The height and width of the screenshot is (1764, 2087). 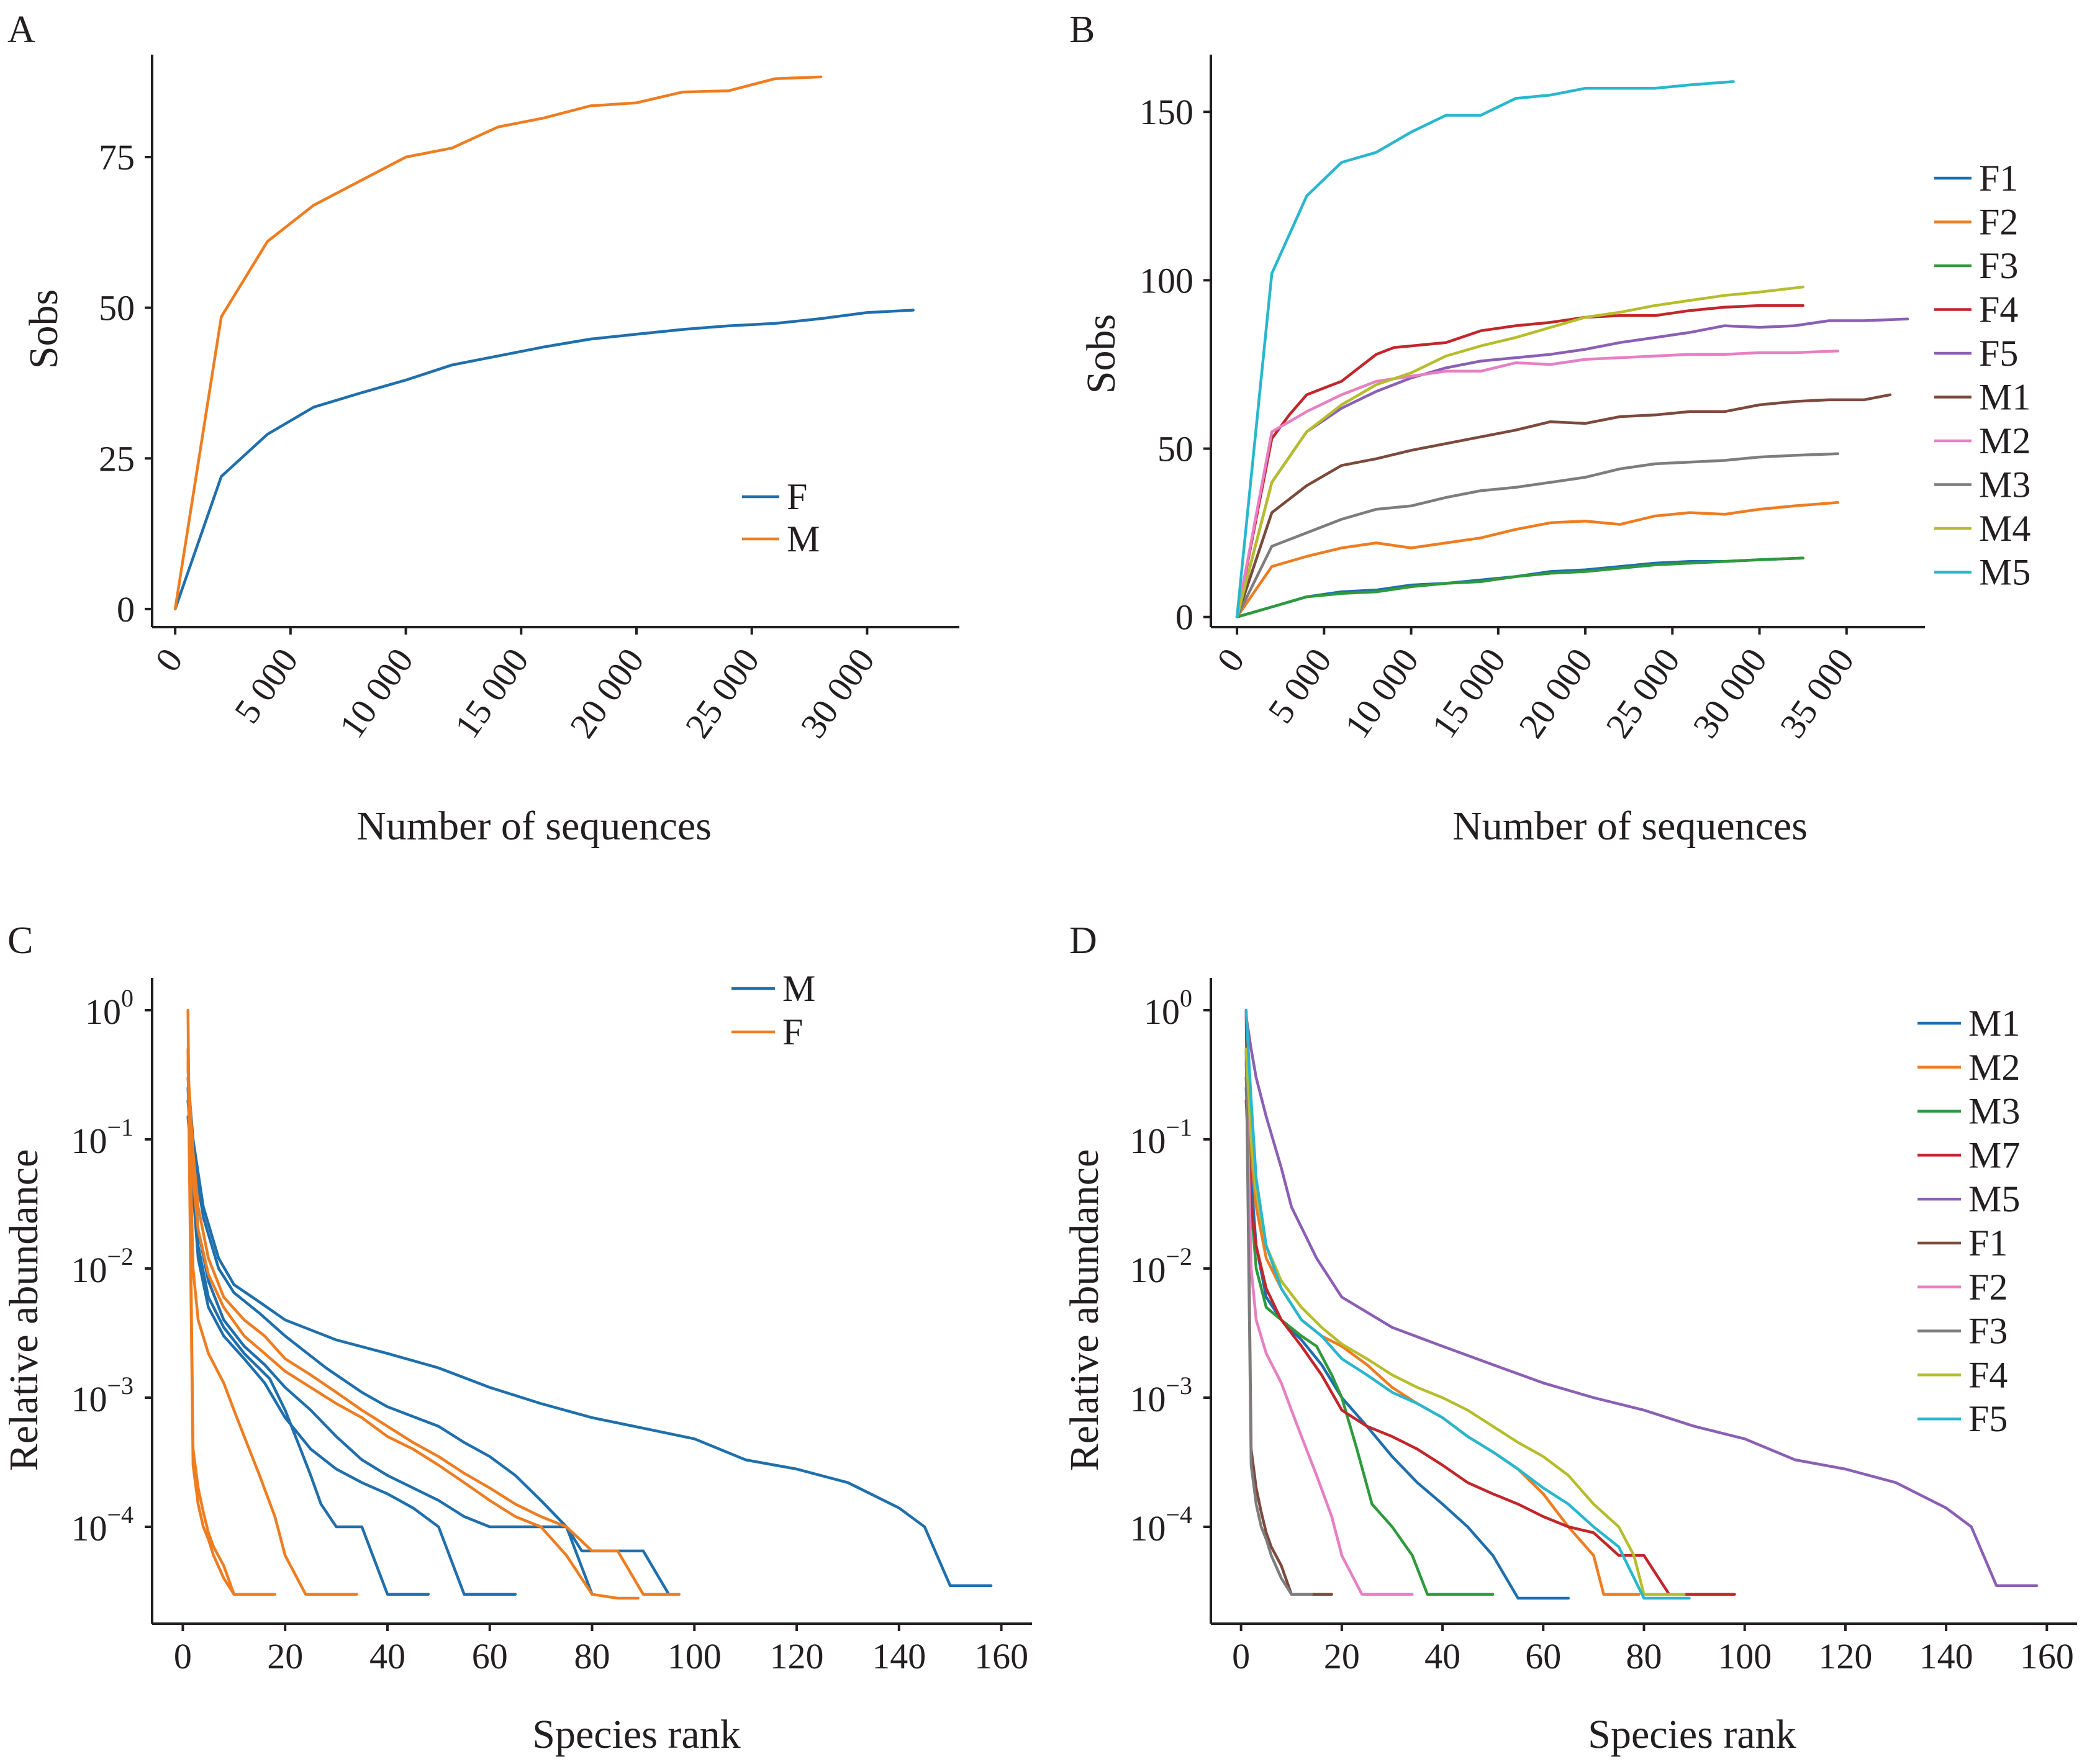 What do you see at coordinates (773, 1010) in the screenshot?
I see `legend: MF` at bounding box center [773, 1010].